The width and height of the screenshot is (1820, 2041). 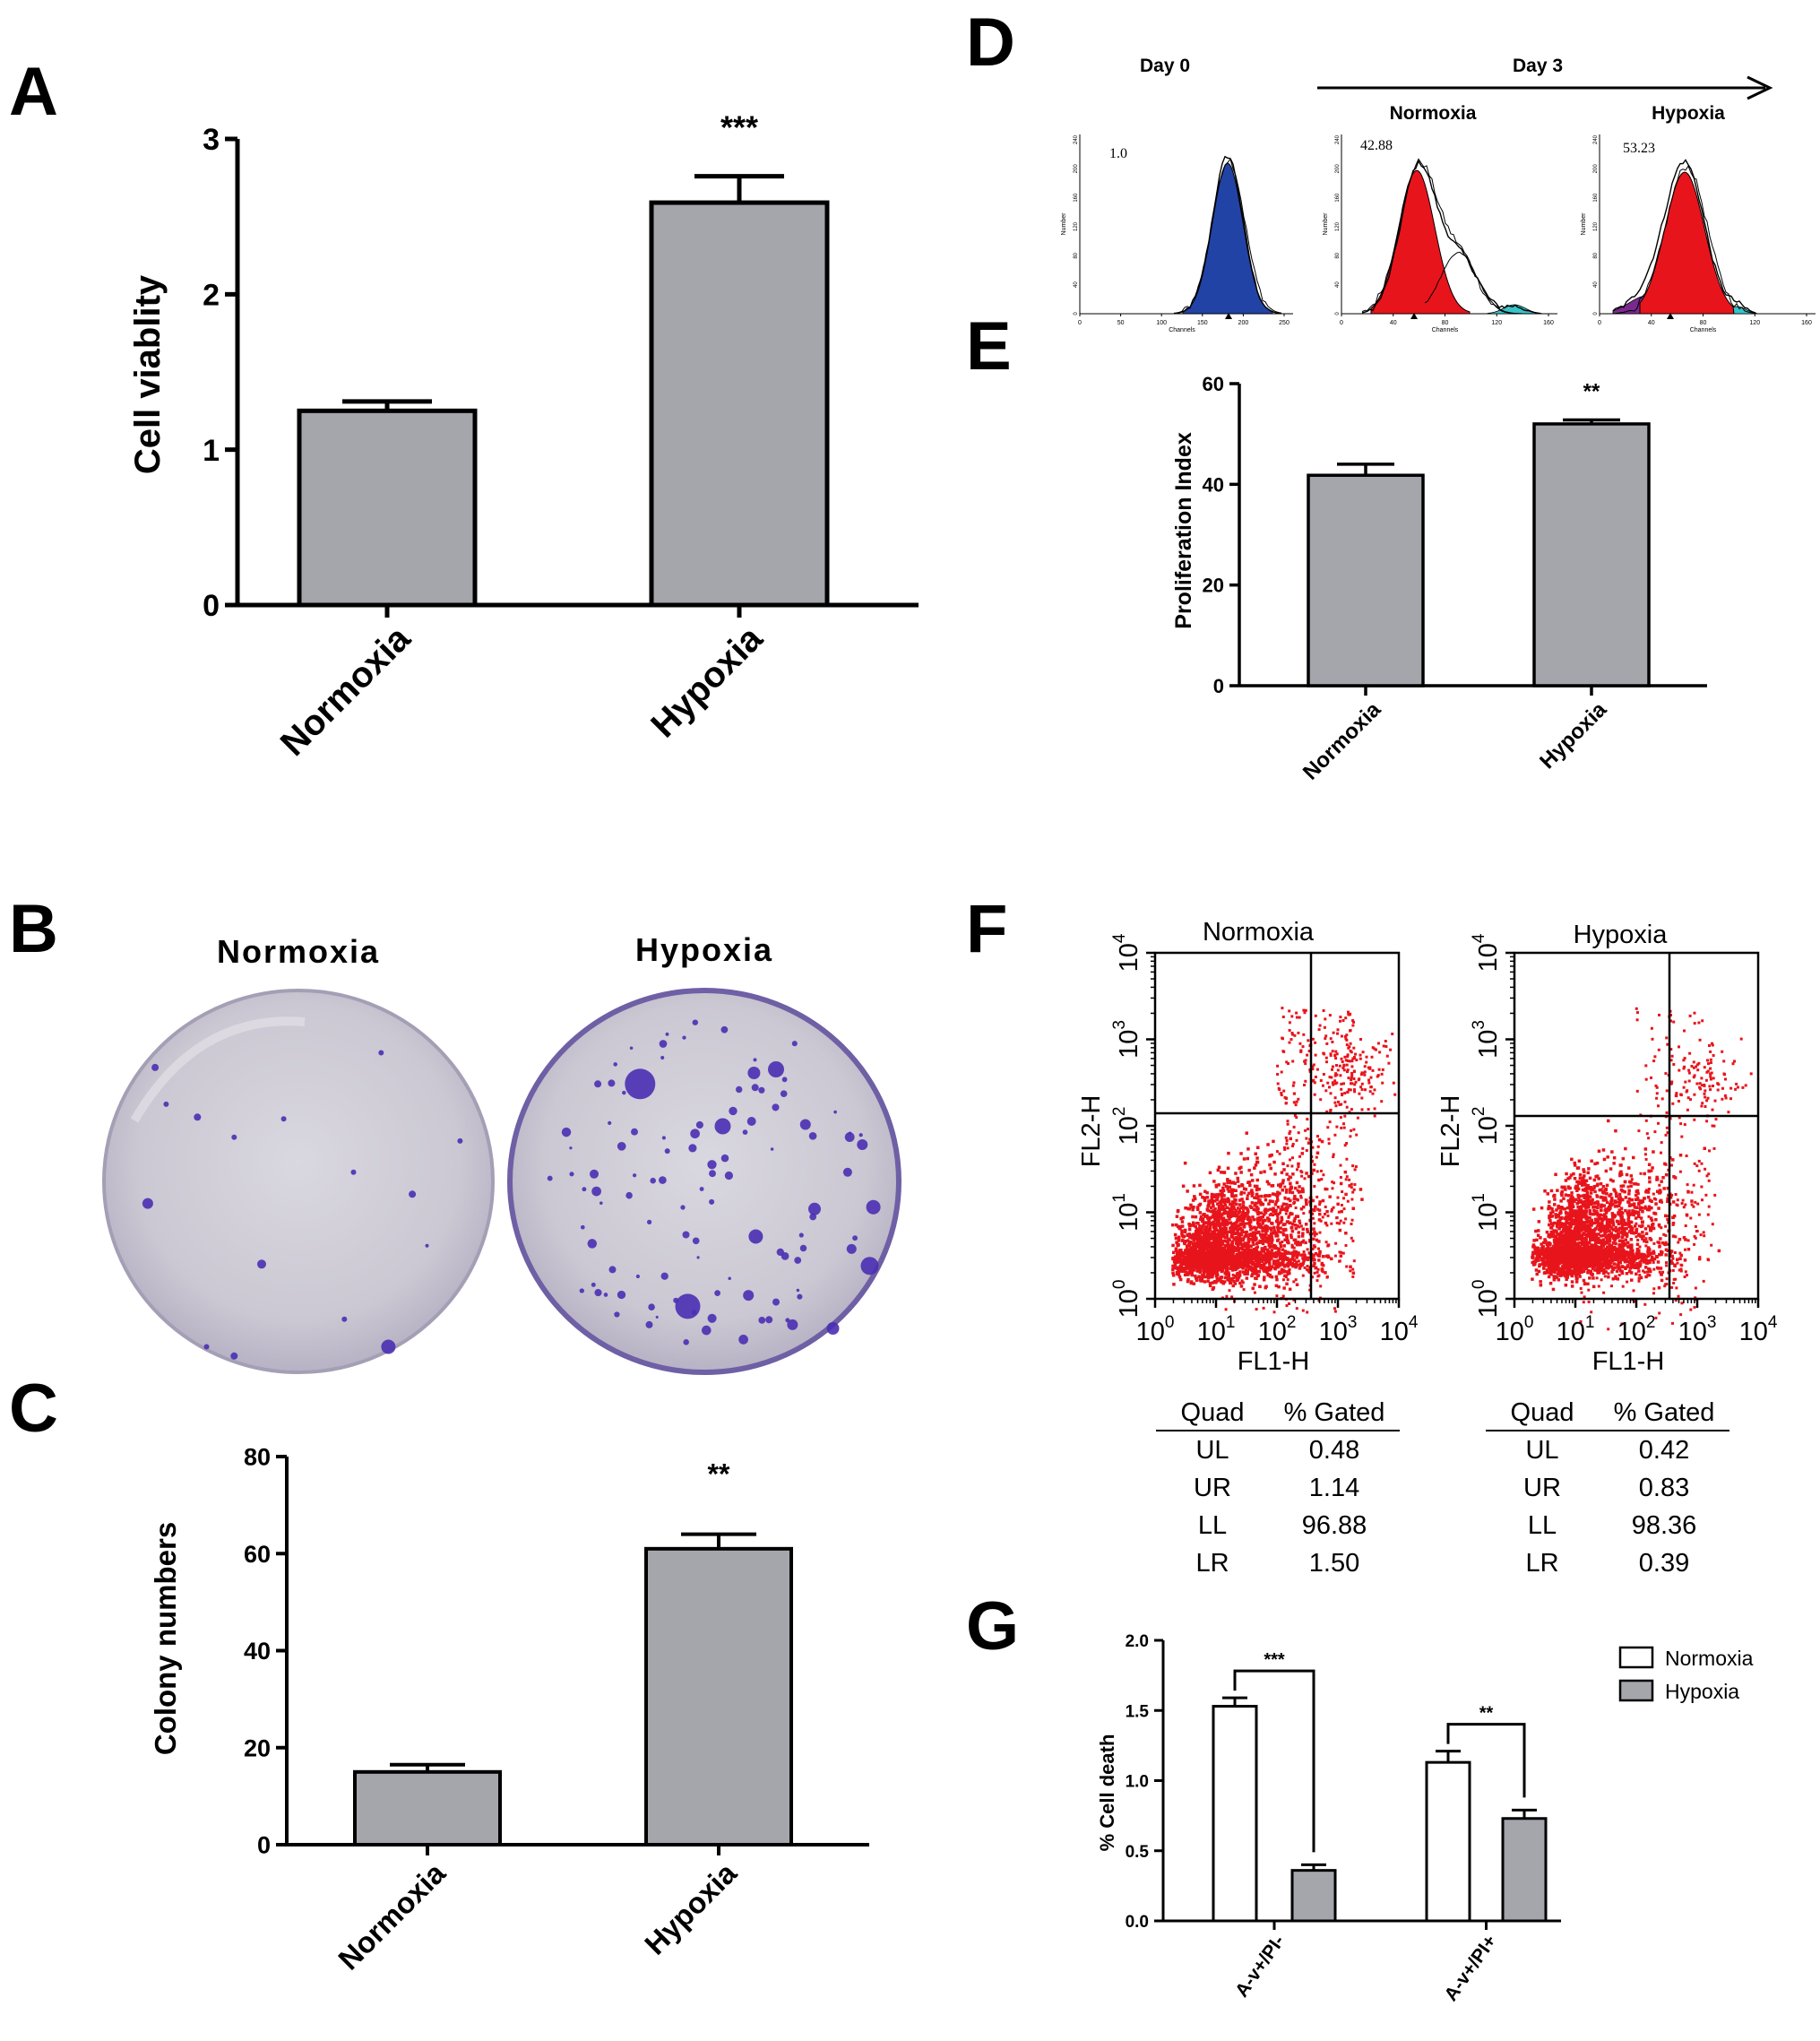 I want to click on scatter-x-tick-label: 10⁰, so click(x=1155, y=1329).